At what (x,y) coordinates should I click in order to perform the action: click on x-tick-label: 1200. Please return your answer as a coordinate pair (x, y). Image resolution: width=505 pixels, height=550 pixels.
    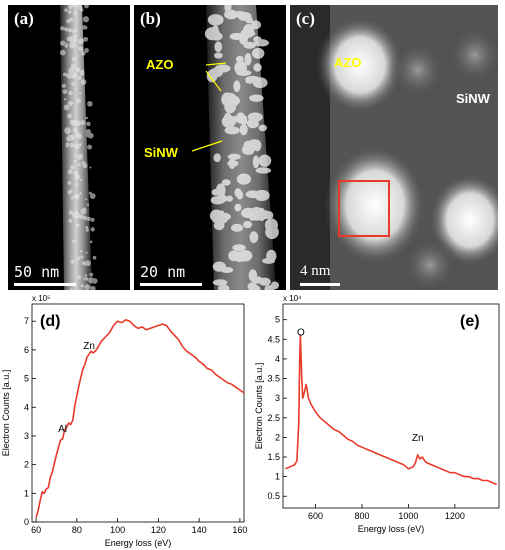
    Looking at the image, I should click on (455, 516).